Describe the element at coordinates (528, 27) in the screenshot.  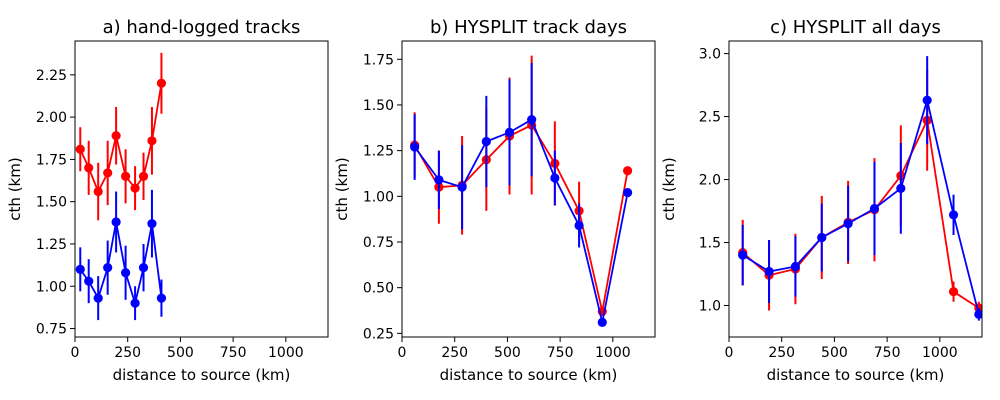
I see `chart-title: b) HYSPLIT track days` at that location.